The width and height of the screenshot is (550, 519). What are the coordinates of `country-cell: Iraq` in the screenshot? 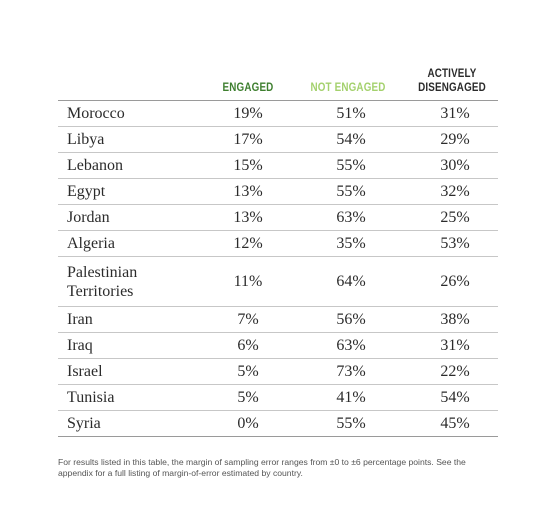 It's located at (80, 345).